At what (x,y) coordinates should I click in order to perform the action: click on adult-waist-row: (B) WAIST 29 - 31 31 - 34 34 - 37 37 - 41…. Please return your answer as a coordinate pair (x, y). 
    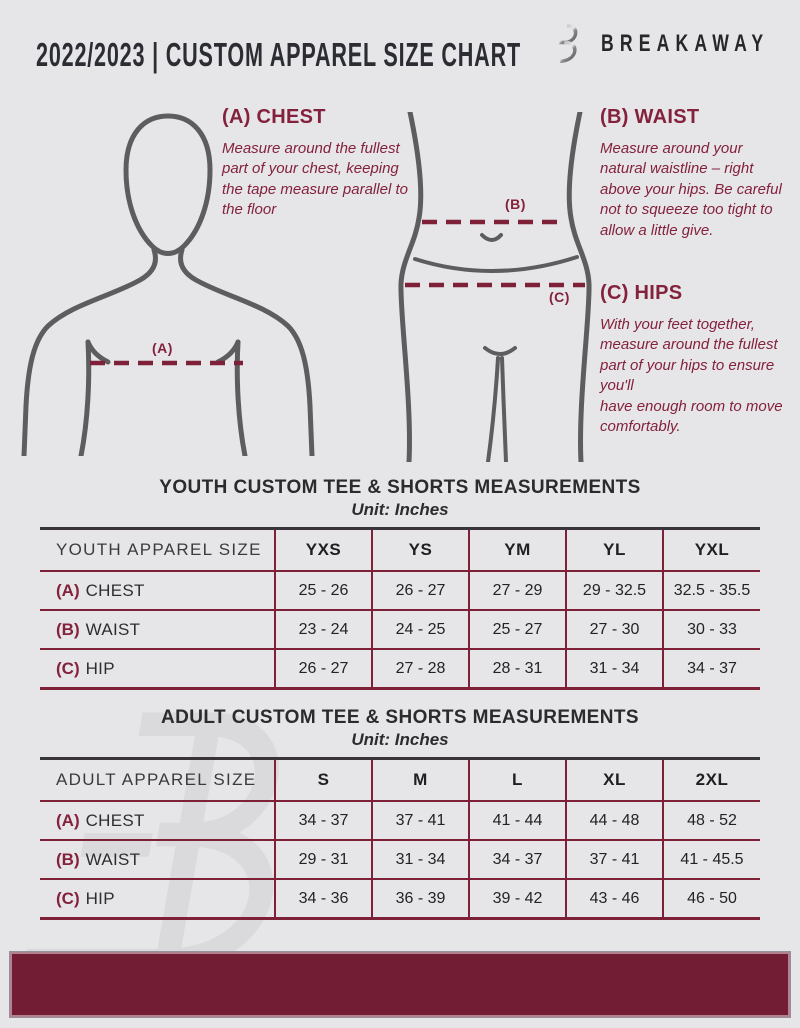
    Looking at the image, I should click on (400, 860).